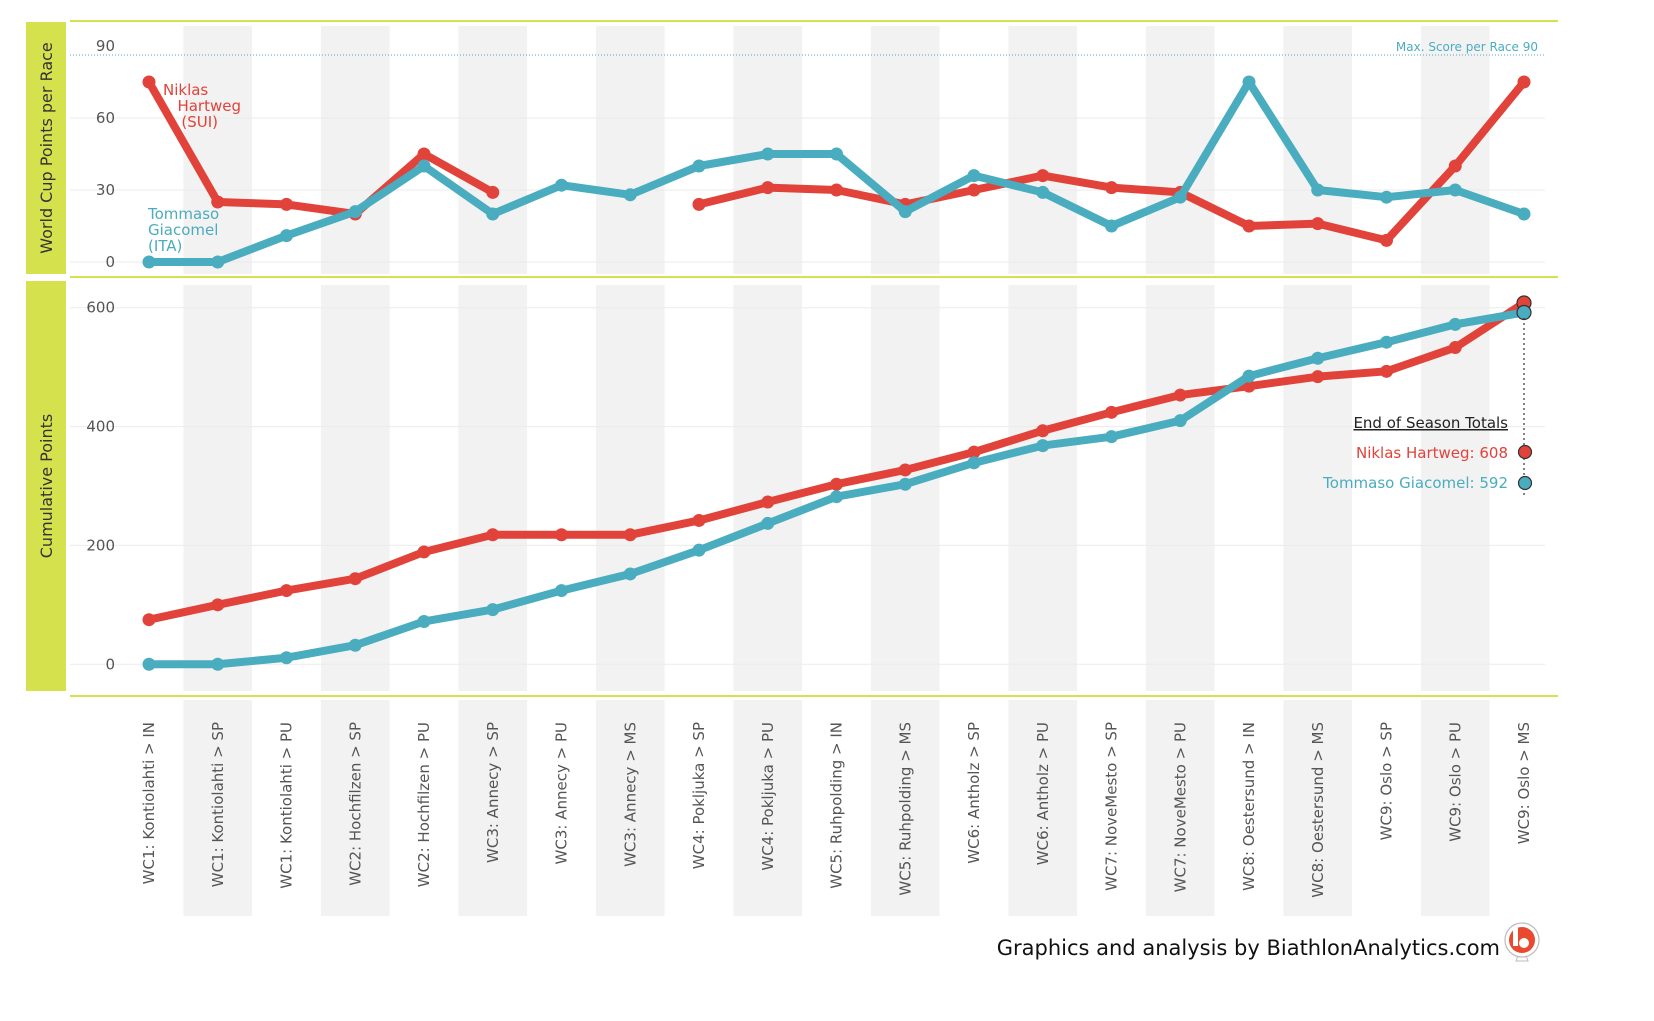 This screenshot has height=1021, width=1654. Describe the element at coordinates (699, 795) in the screenshot. I see `category-label-8: WC4: Pokljuka > SP` at that location.